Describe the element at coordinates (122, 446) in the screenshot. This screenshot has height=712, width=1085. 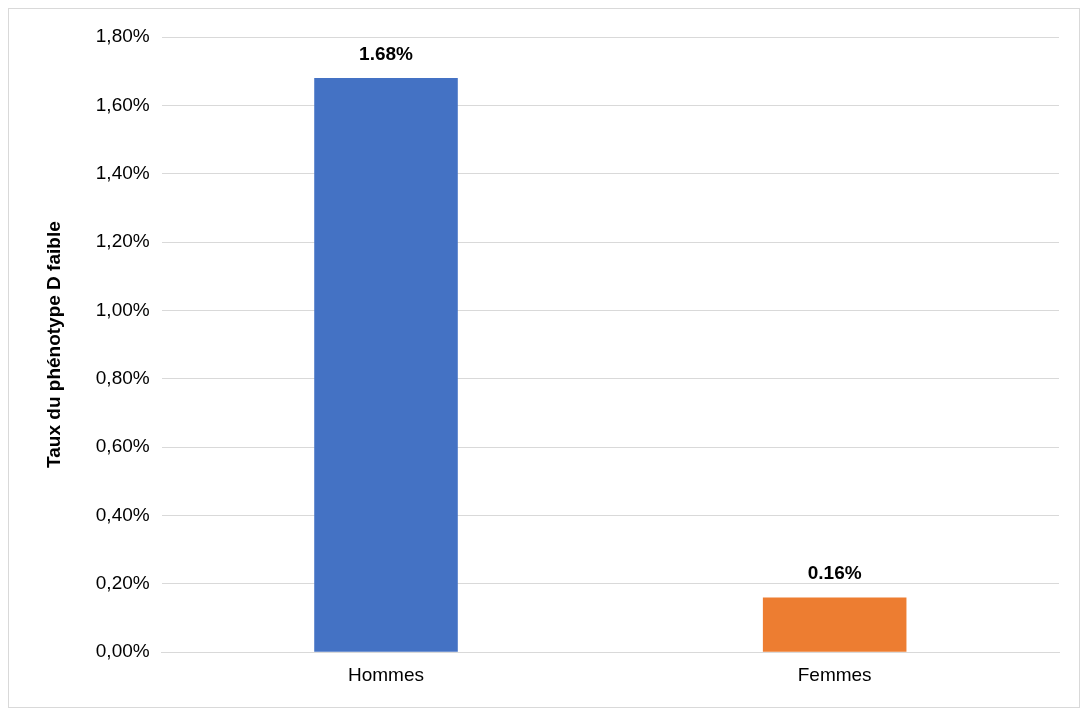
I see `y-tick-label: 0,60%` at that location.